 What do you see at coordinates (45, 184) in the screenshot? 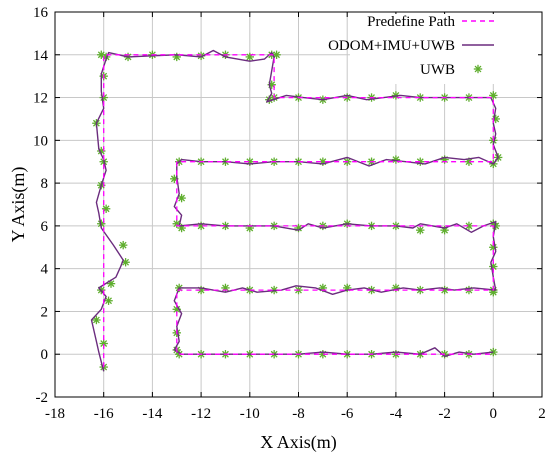
I see `y-tick-label: 8` at bounding box center [45, 184].